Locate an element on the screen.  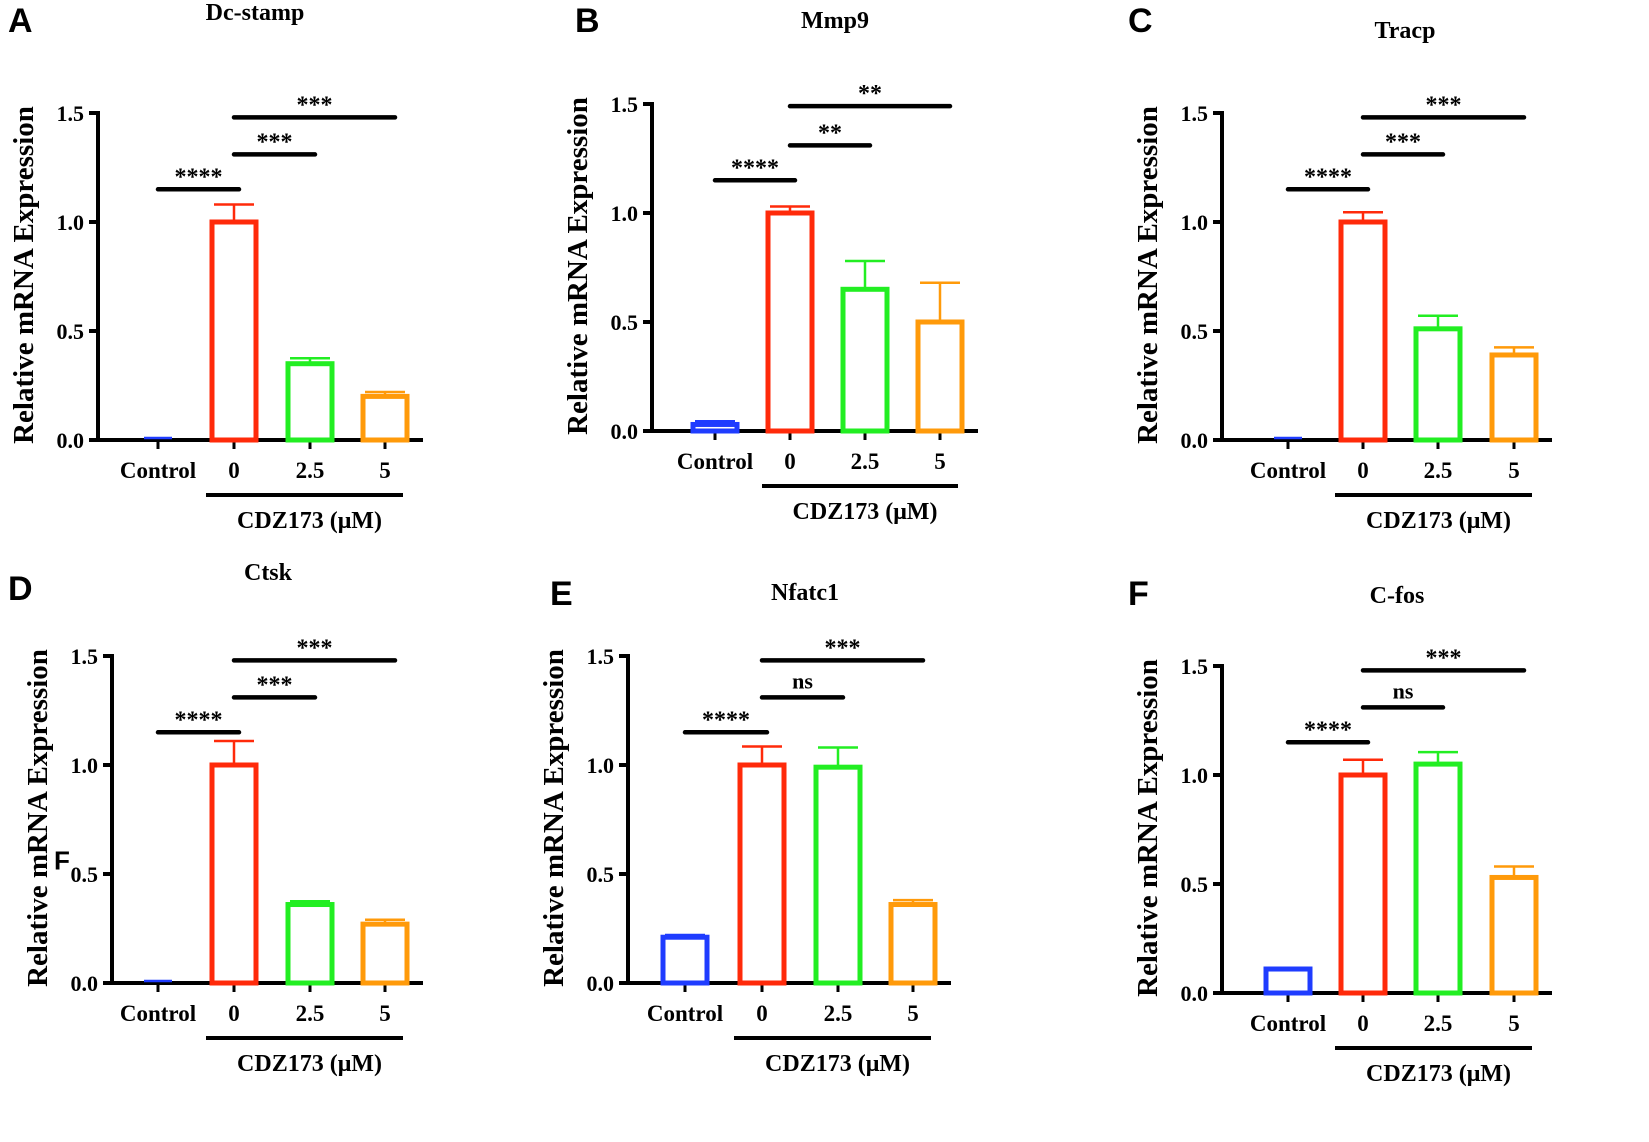
chart-title: Mmp9 is located at coordinates (835, 21).